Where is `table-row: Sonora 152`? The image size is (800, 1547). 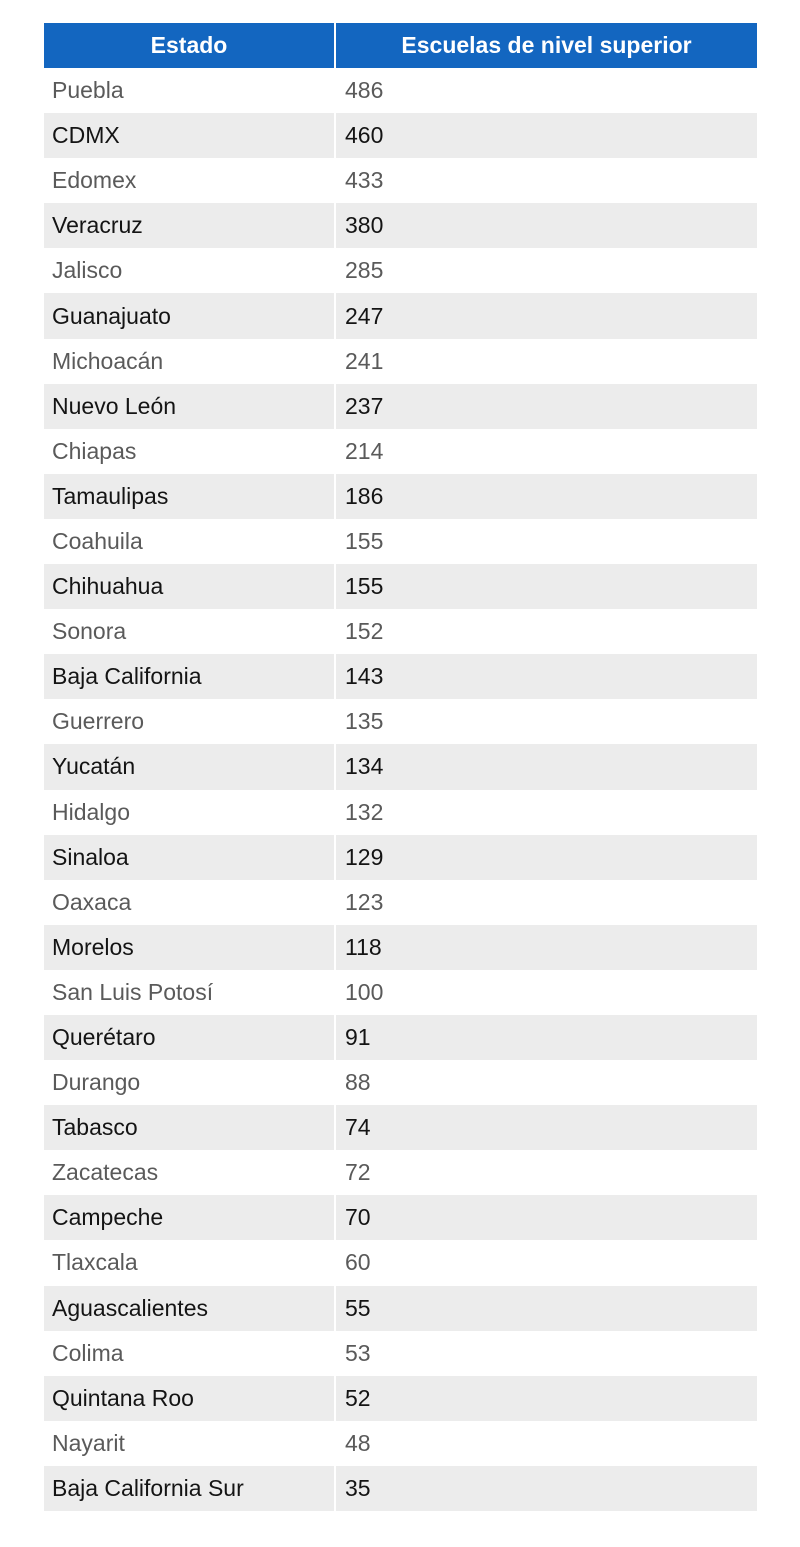 table-row: Sonora 152 is located at coordinates (400, 632).